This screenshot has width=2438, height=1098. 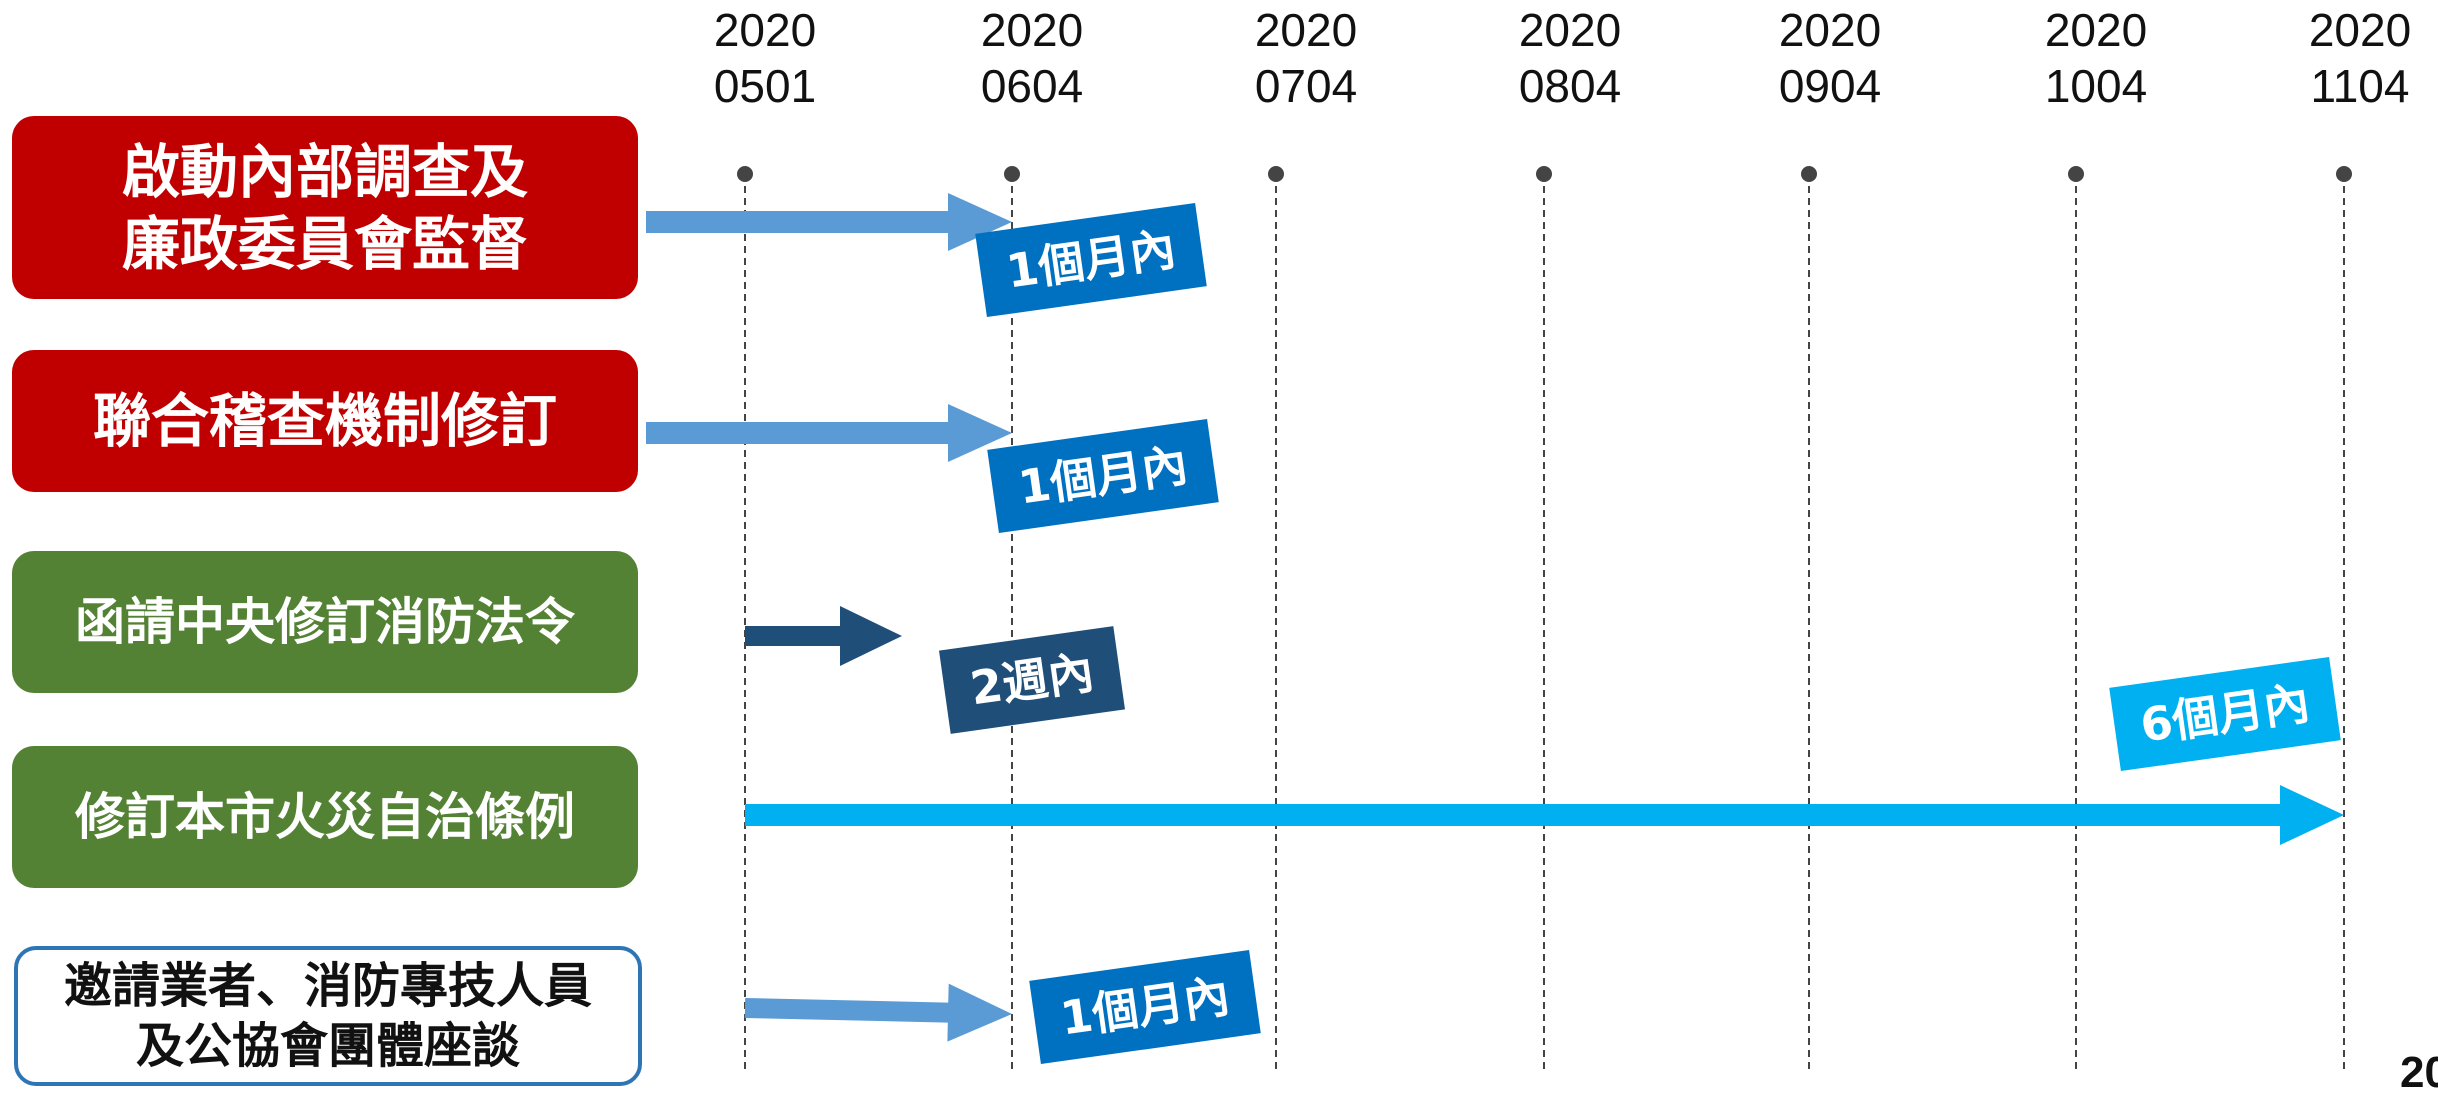 I want to click on task-label: 啟動內部調查及 廉政委員會監督, so click(x=324, y=207).